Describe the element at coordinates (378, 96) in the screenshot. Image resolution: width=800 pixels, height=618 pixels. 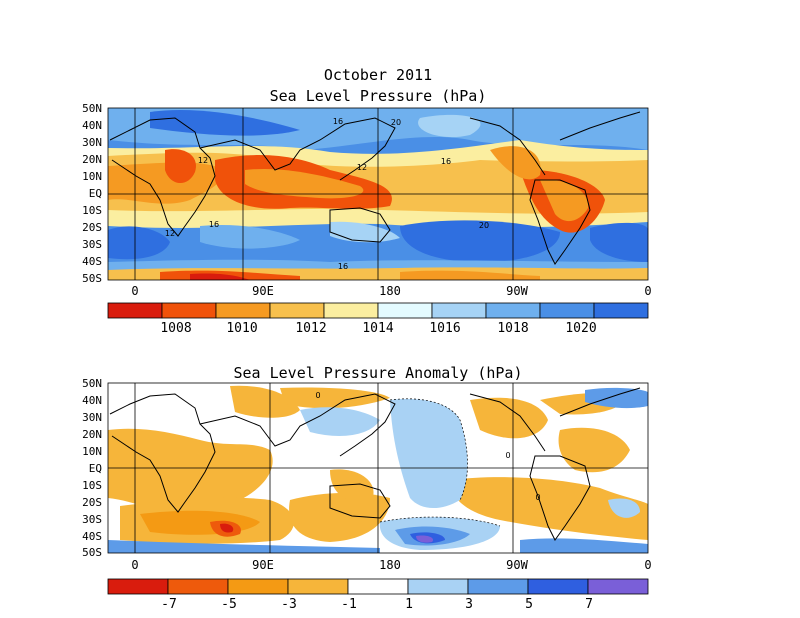
I see `panel1-title-line2: Sea Level Pressure (hPa)` at that location.